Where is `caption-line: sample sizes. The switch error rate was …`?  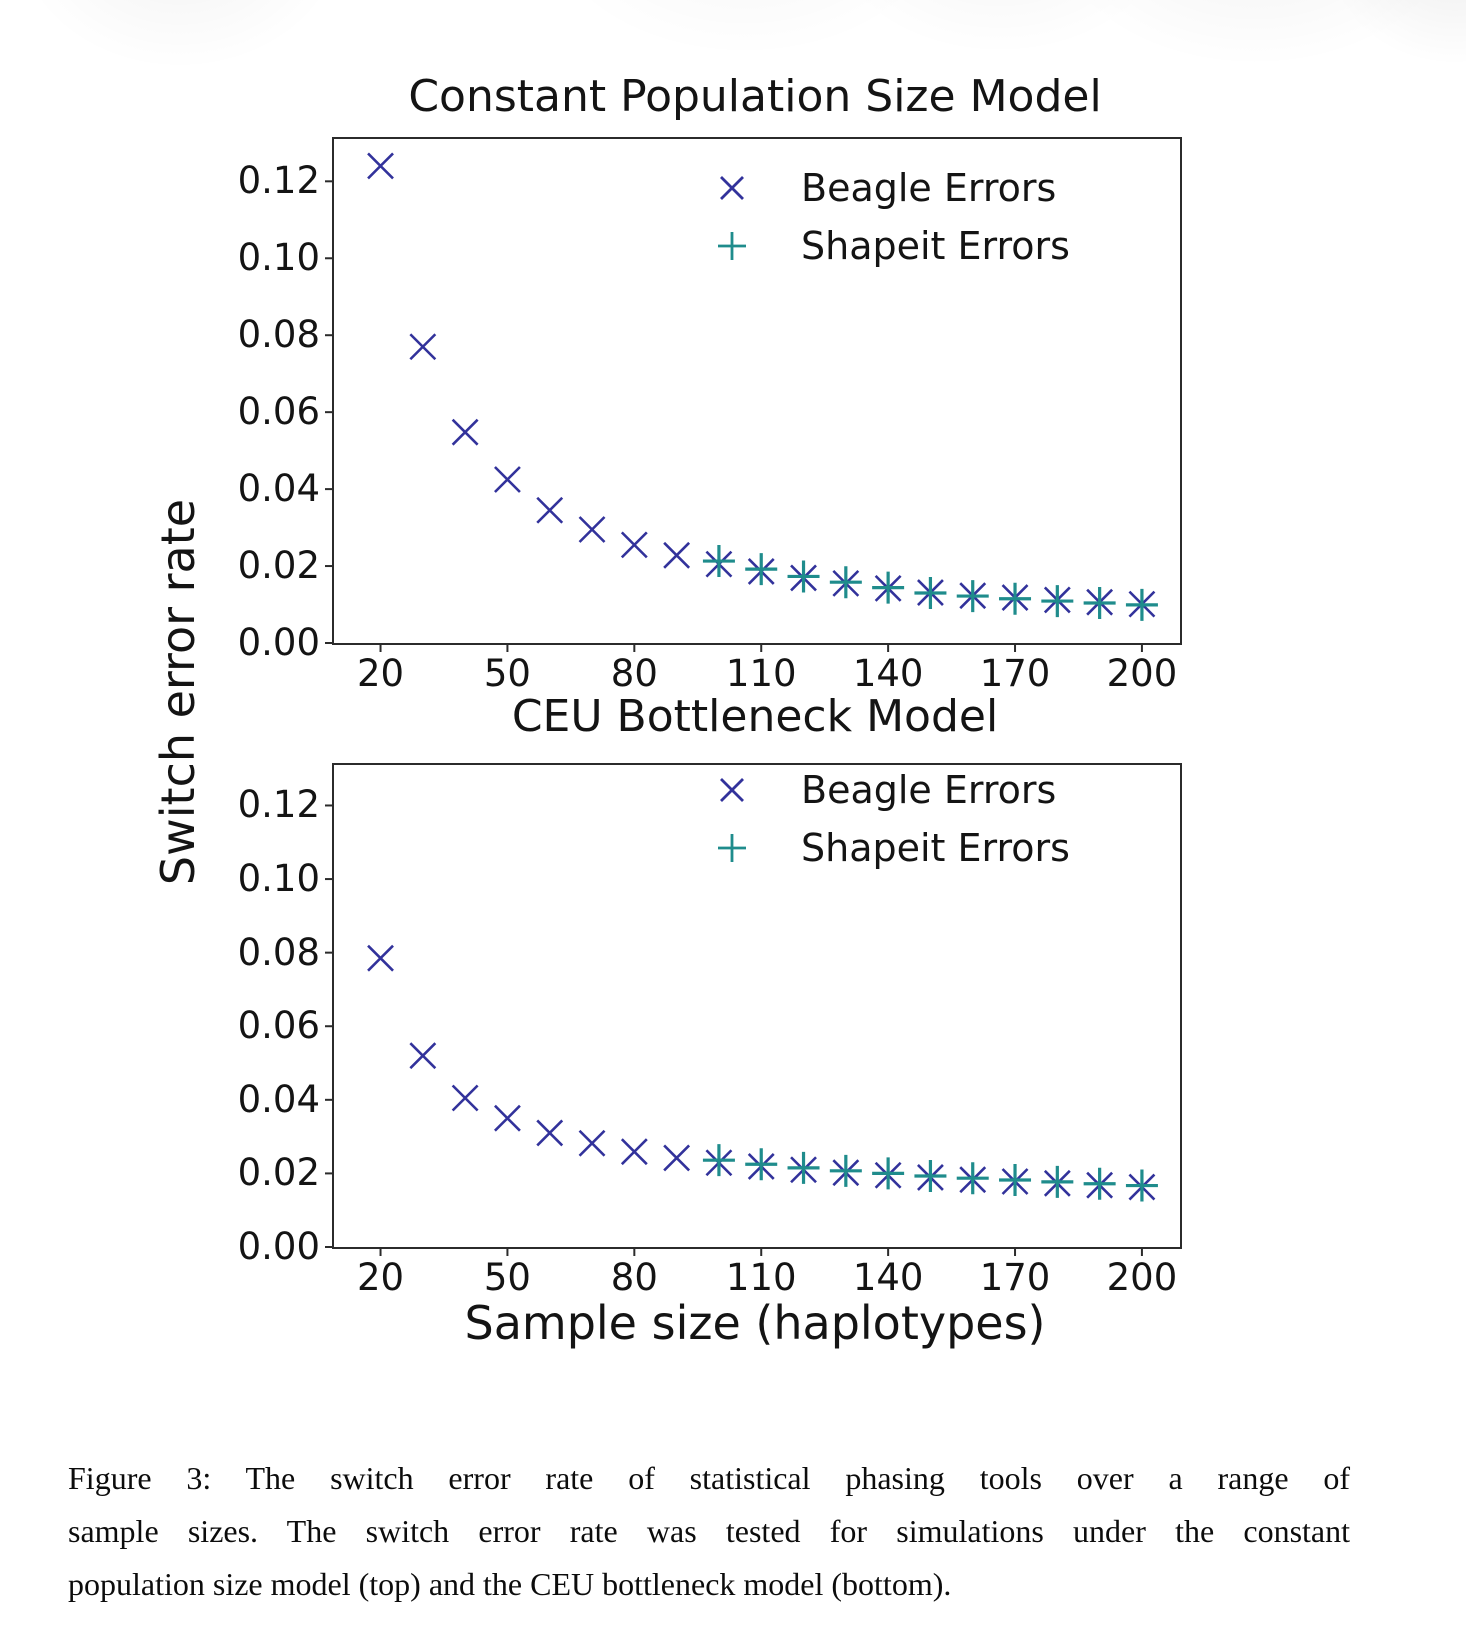
caption-line: sample sizes. The switch error rate was … is located at coordinates (709, 1531).